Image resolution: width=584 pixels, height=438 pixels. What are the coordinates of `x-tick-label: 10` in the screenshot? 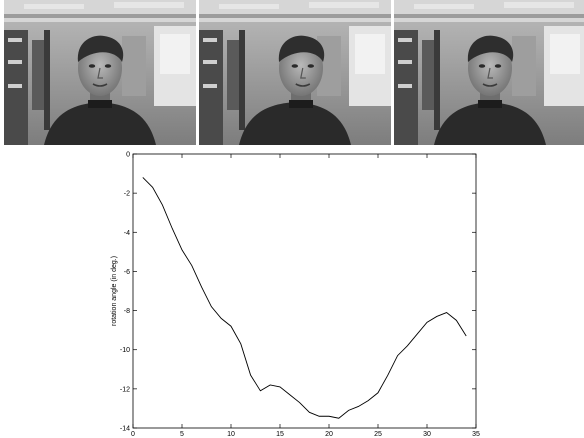 It's located at (231, 434).